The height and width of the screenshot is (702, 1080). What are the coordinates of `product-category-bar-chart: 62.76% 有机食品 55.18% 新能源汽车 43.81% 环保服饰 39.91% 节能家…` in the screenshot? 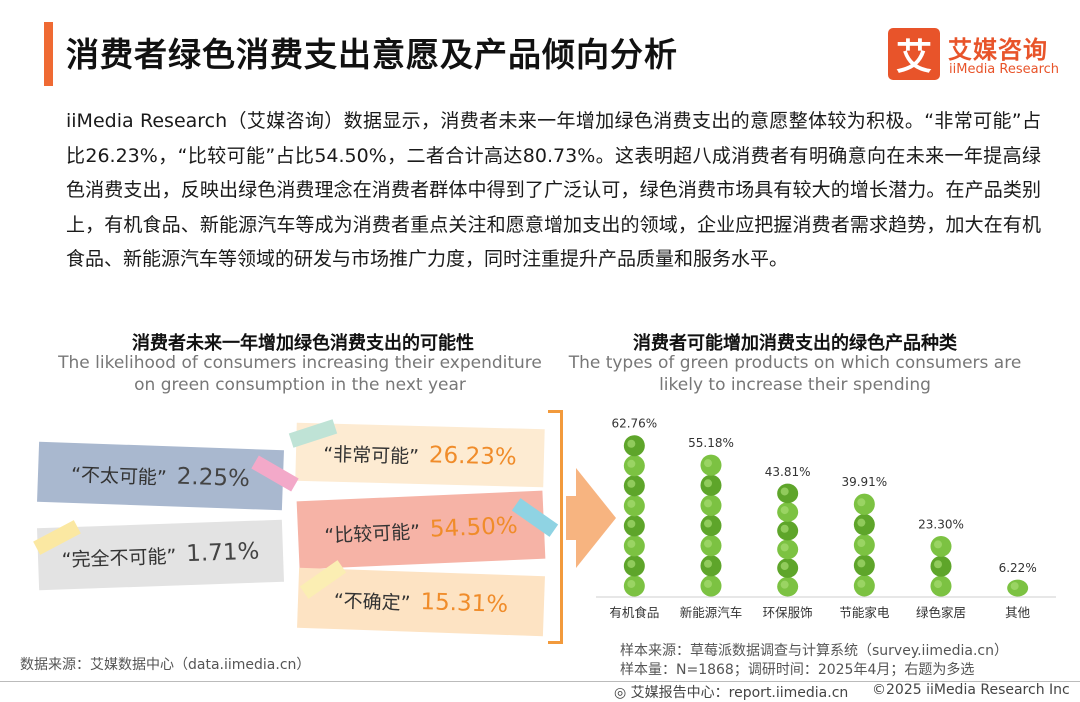 It's located at (826, 518).